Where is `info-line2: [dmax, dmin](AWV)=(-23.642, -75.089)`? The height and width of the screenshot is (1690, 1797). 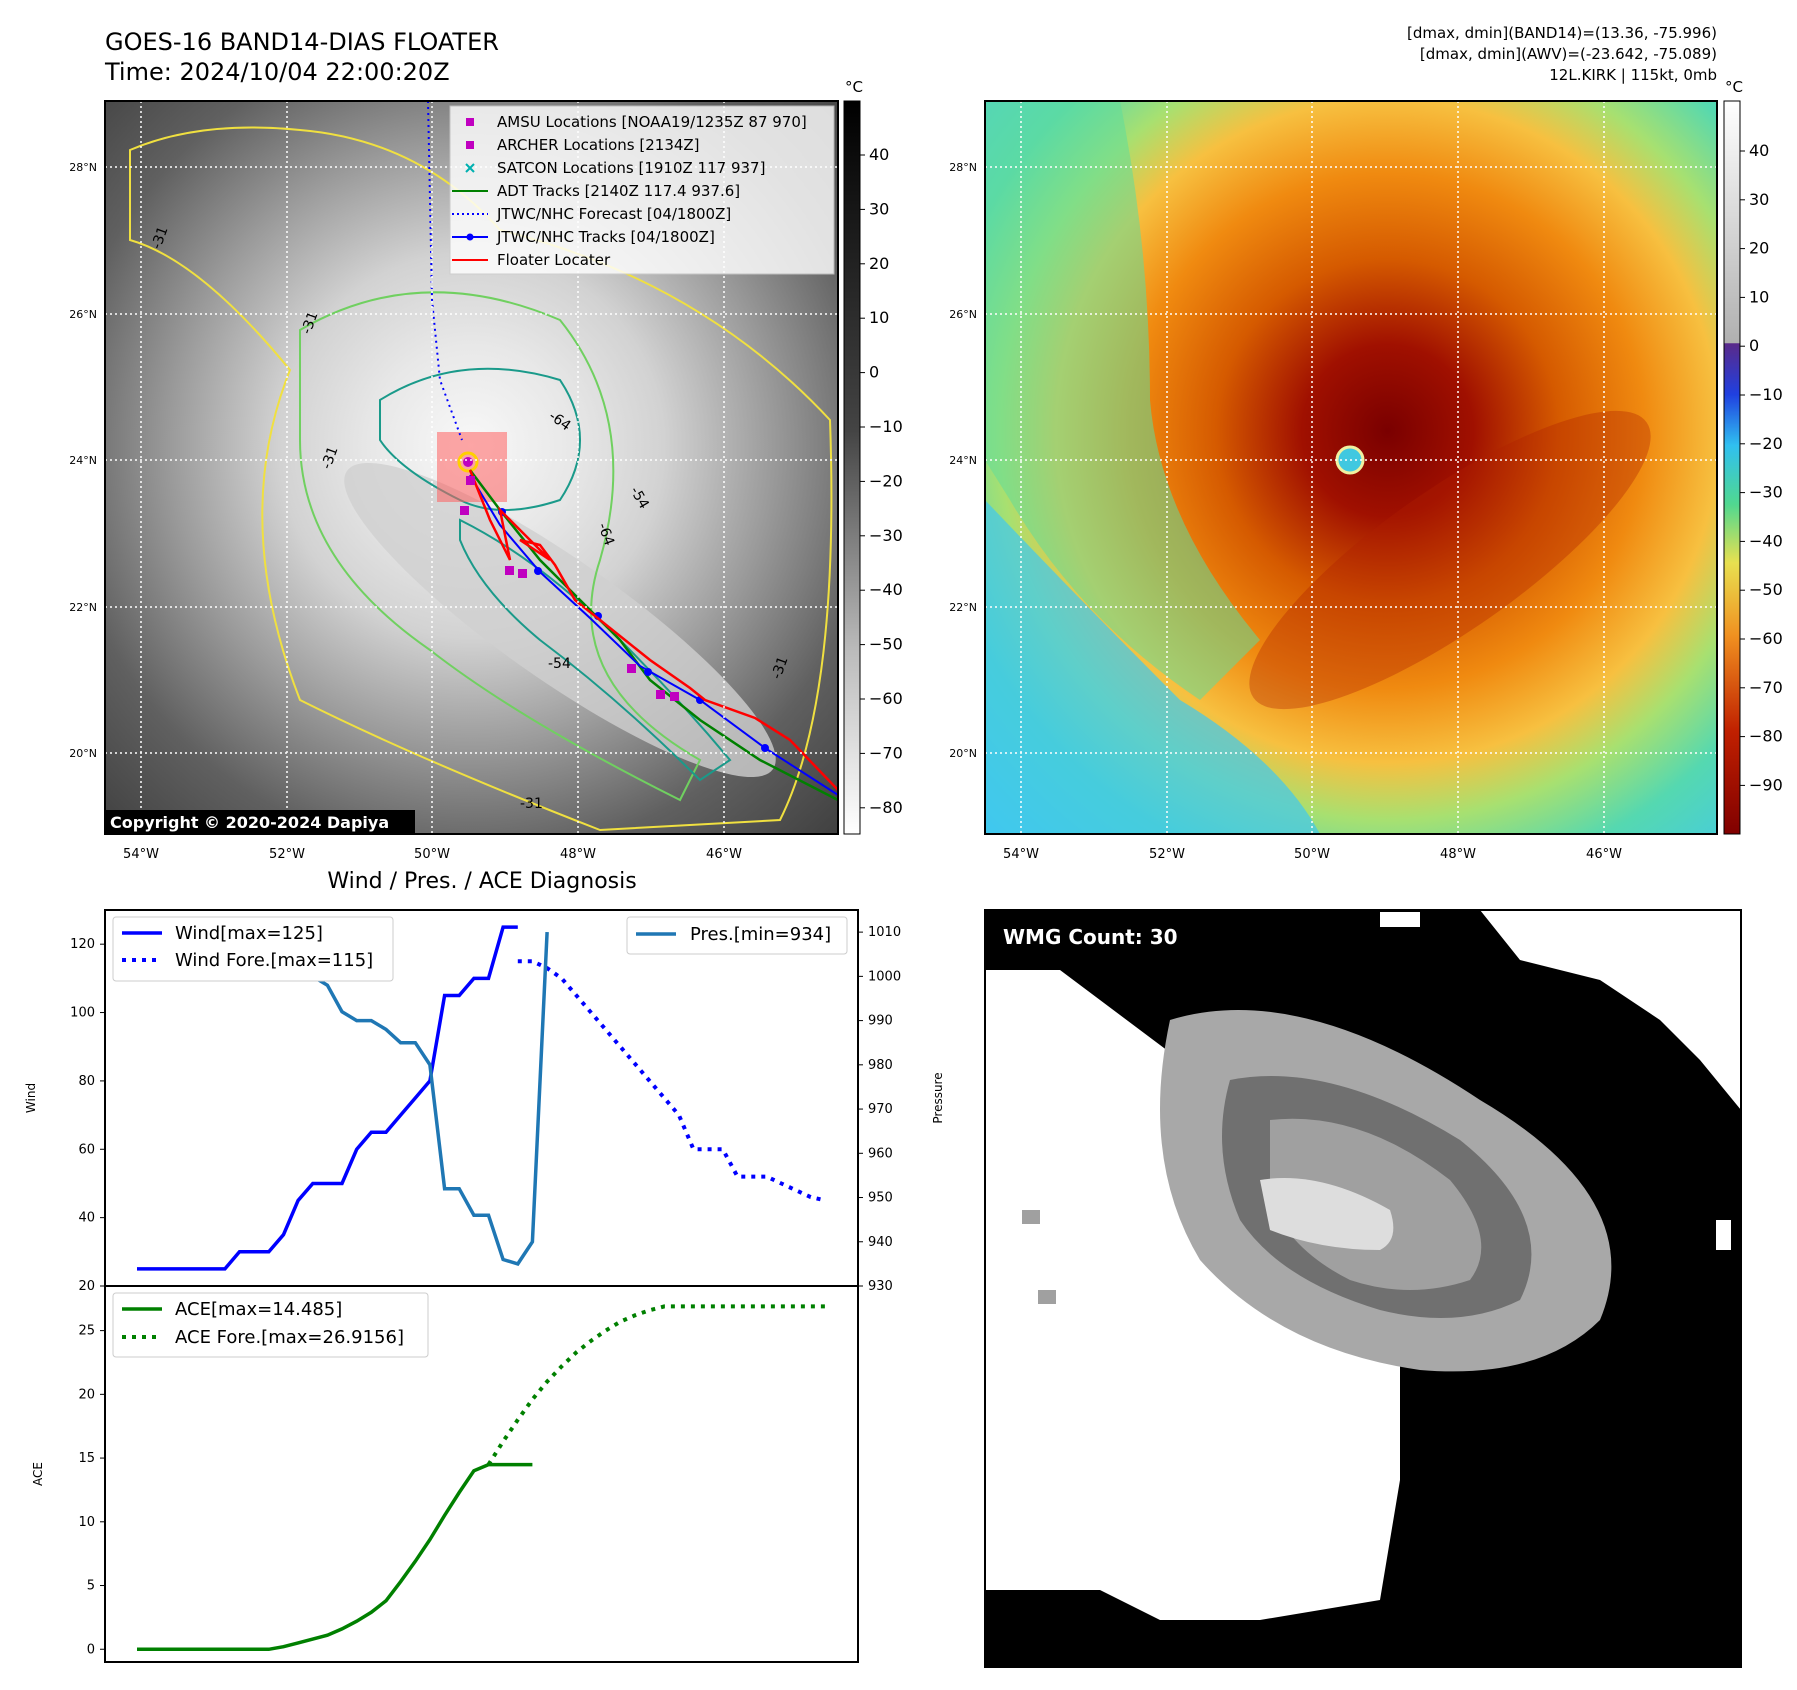 info-line2: [dmax, dmin](AWV)=(-23.642, -75.089) is located at coordinates (1568, 54).